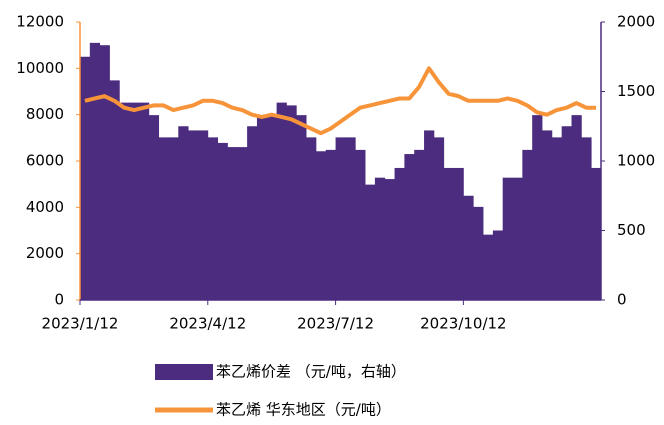 This screenshot has width=664, height=425. I want to click on y-tick-label: 10000, so click(40, 68).